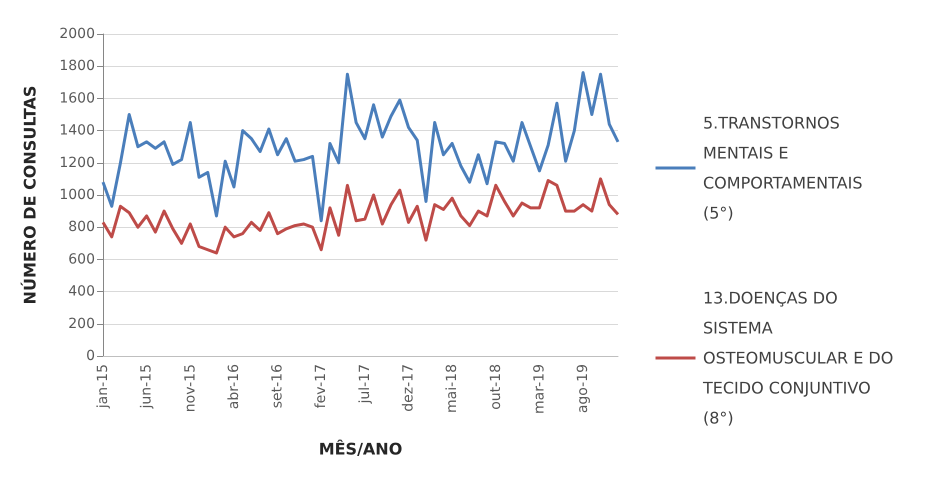  I want to click on legend-label: 13.DOENÇAS DO SISTEMA OSTEOMUSCULAR E DO TECIDO CONJUNTIVO (8°), so click(800, 358).